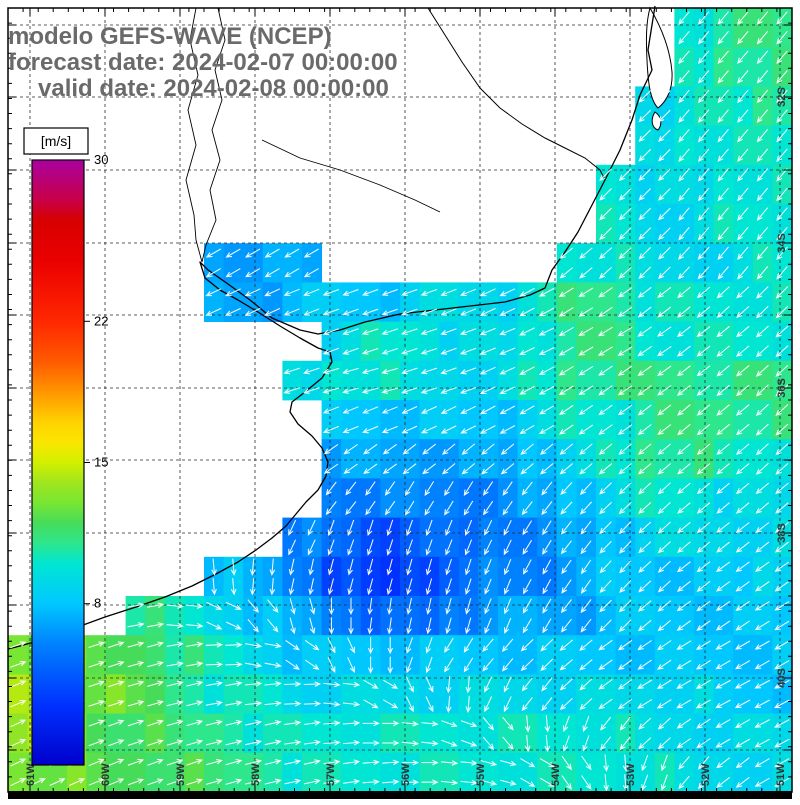  I want to click on colorbar: 30 22 15 8 [m/s], so click(65, 446).